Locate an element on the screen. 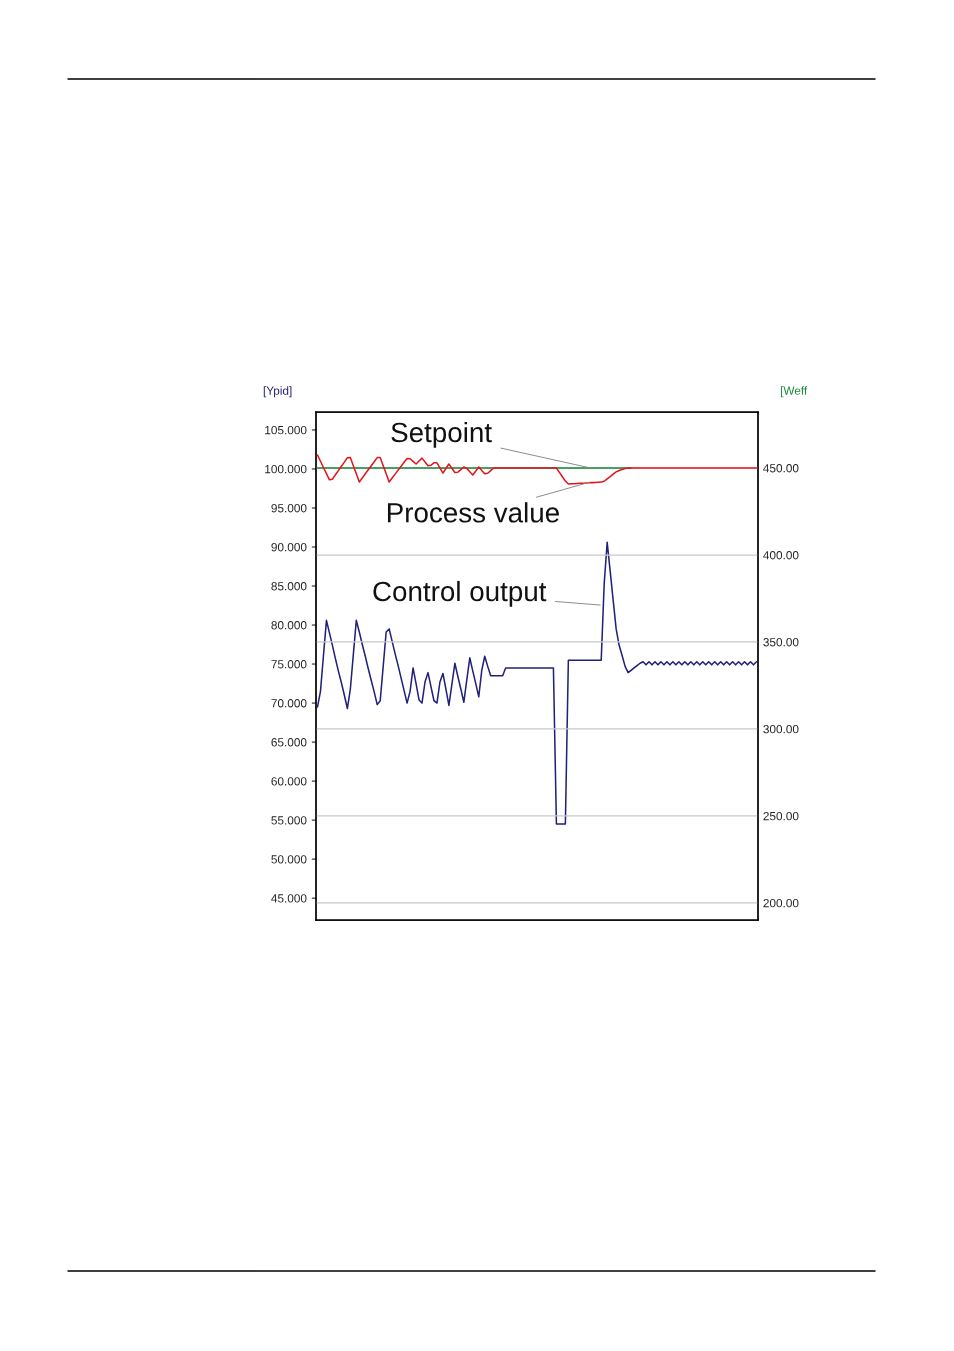 The height and width of the screenshot is (1351, 954). y-tick-label: 85.000 is located at coordinates (289, 586).